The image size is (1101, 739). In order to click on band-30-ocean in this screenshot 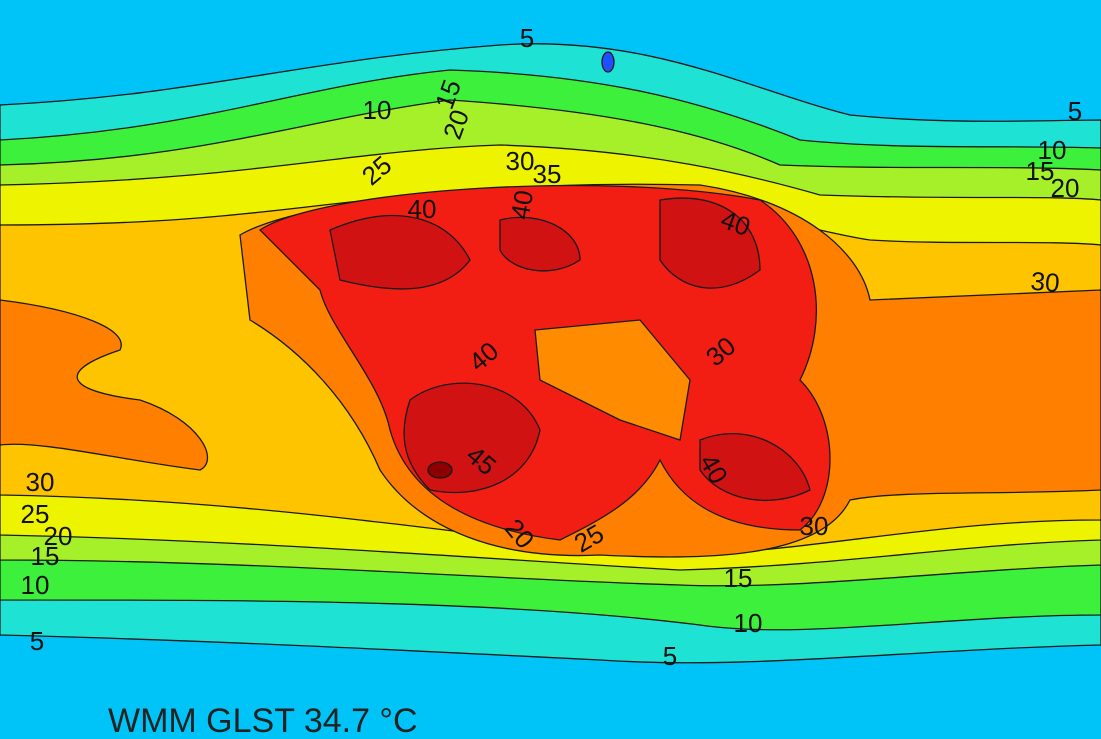, I will do `click(104, 385)`.